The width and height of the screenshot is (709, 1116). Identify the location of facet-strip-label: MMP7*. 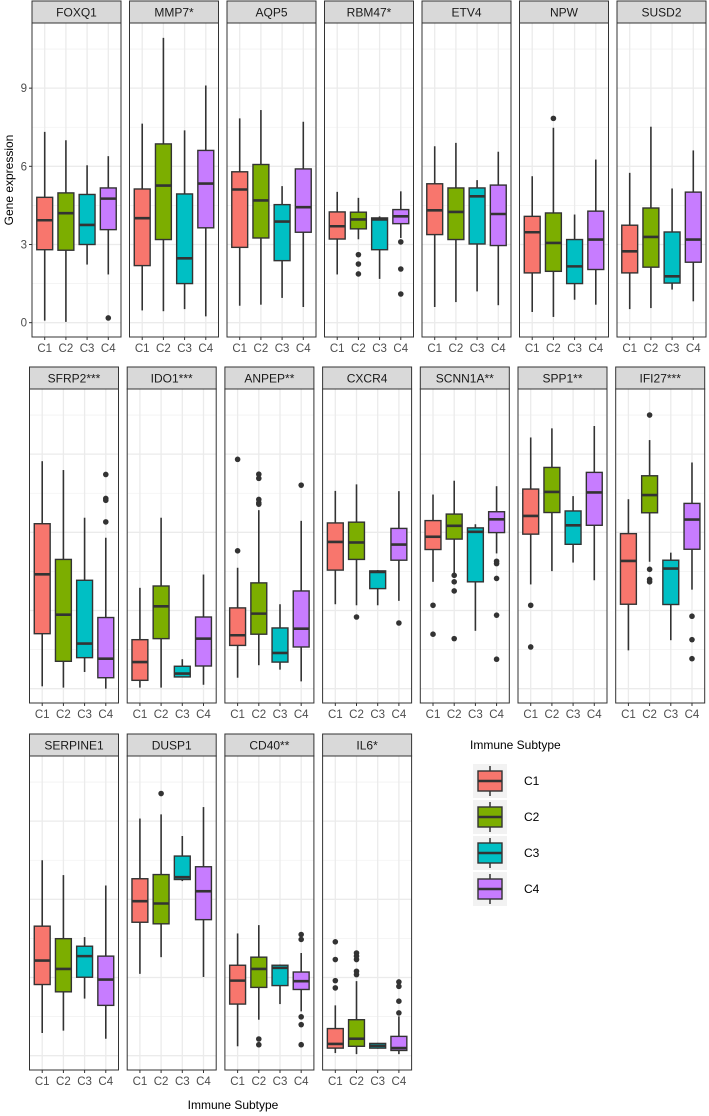
(174, 13).